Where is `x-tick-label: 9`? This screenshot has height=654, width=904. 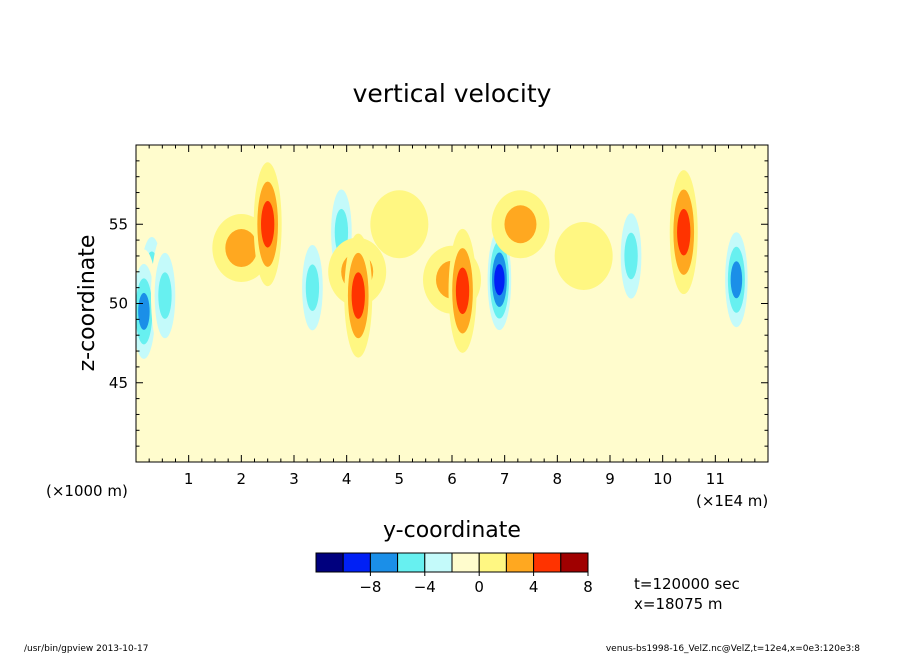
x-tick-label: 9 is located at coordinates (610, 479).